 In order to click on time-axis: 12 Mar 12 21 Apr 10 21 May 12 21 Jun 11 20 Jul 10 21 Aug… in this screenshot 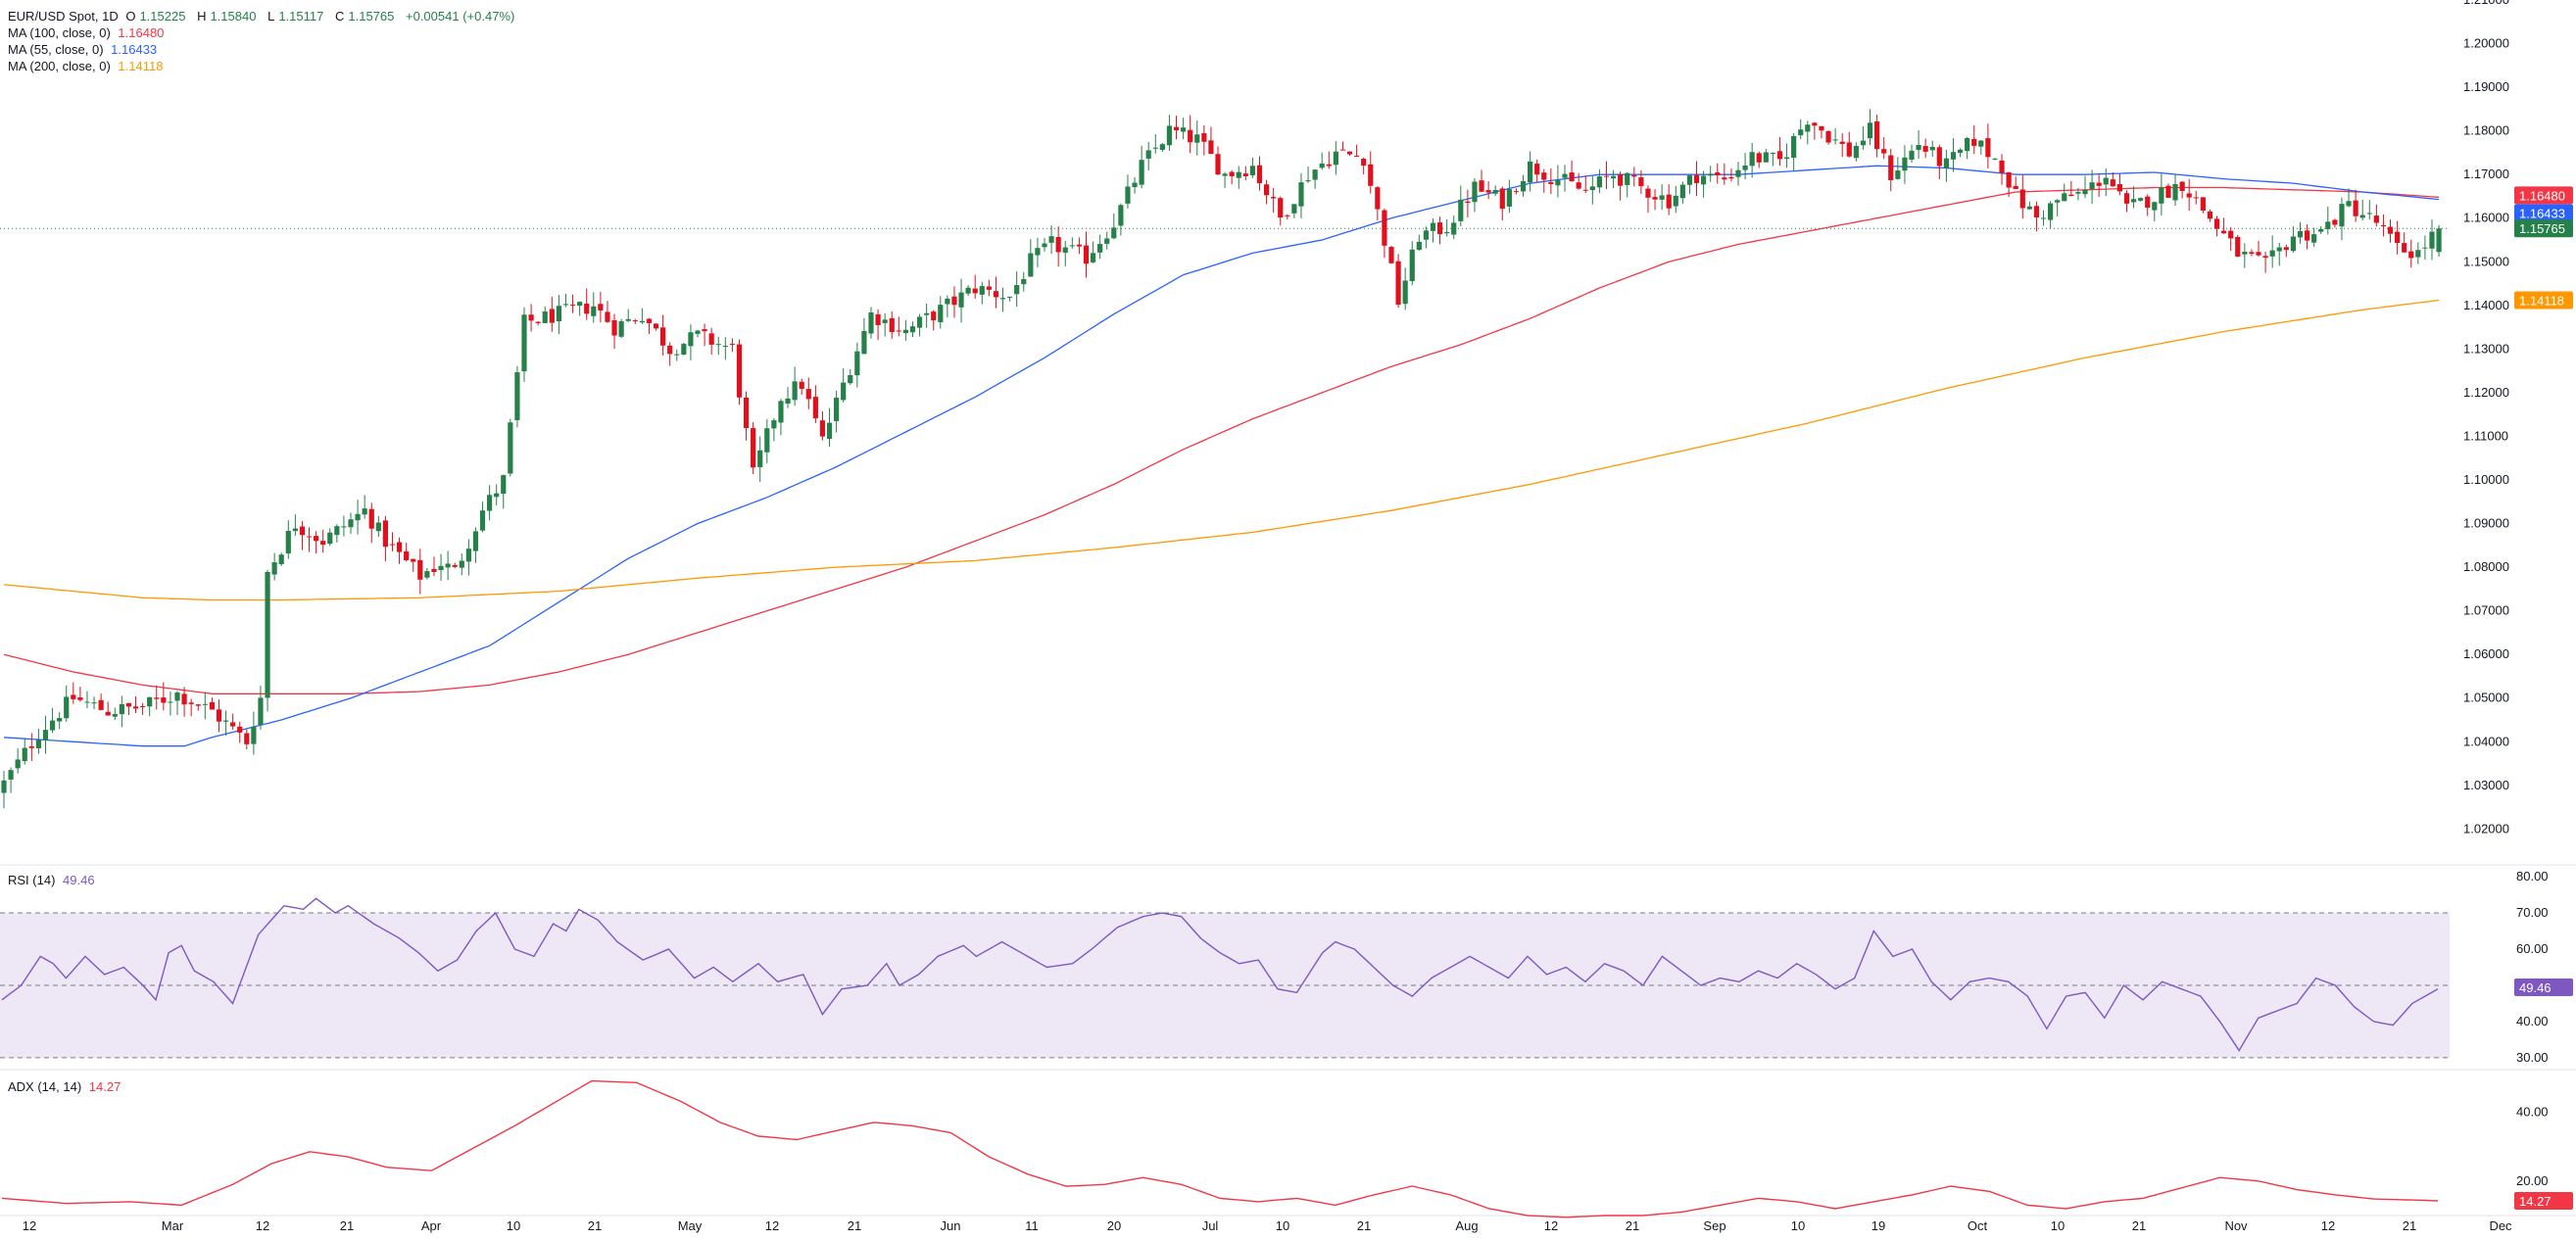, I will do `click(1267, 1225)`.